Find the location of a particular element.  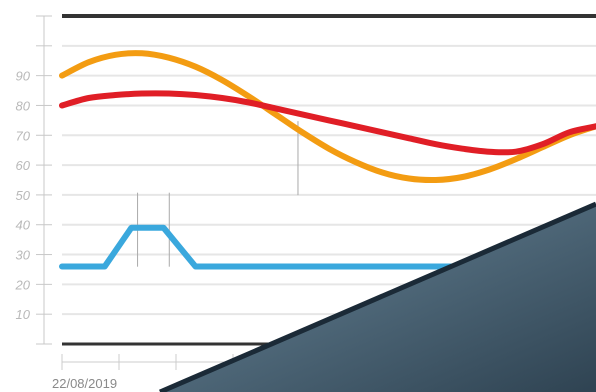

y-tick-label: 80 is located at coordinates (23, 105).